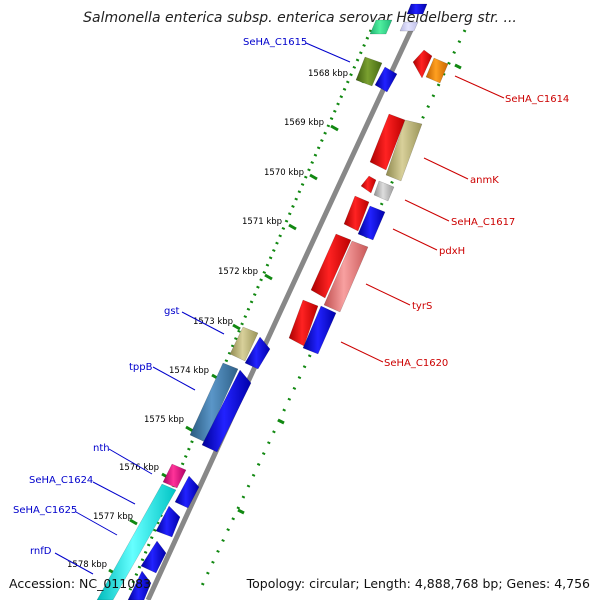 This screenshot has height=600, width=600. What do you see at coordinates (164, 420) in the screenshot?
I see `tick-label: 1575 kbp` at bounding box center [164, 420].